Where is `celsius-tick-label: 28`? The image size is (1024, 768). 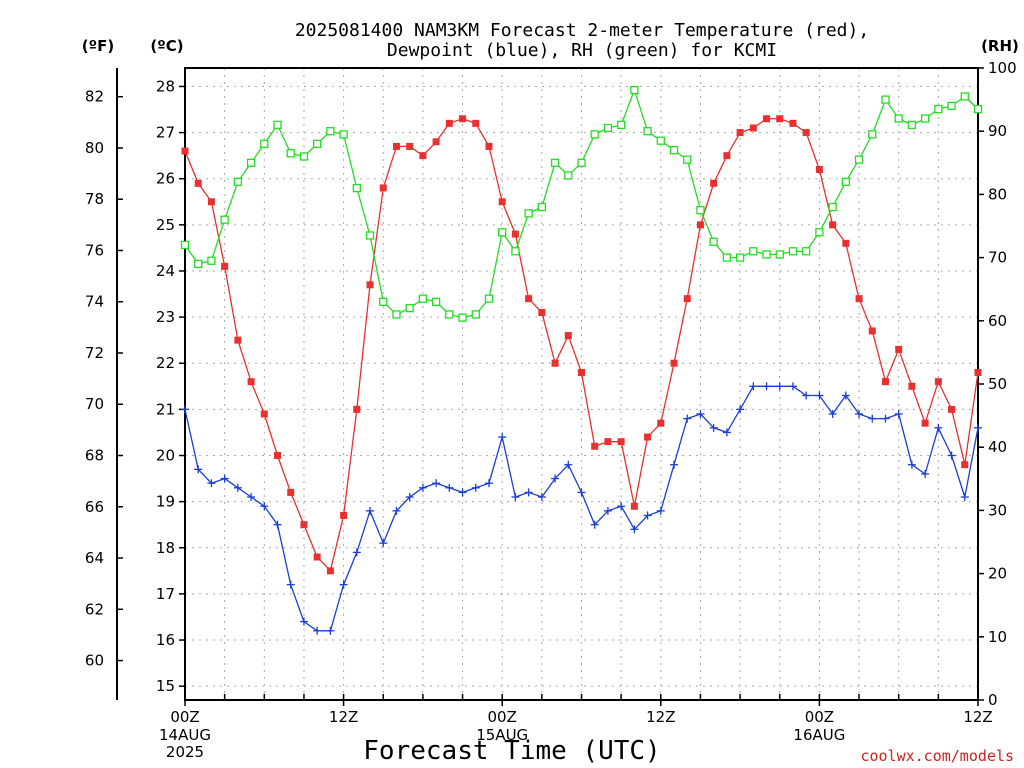 celsius-tick-label: 28 is located at coordinates (165, 86).